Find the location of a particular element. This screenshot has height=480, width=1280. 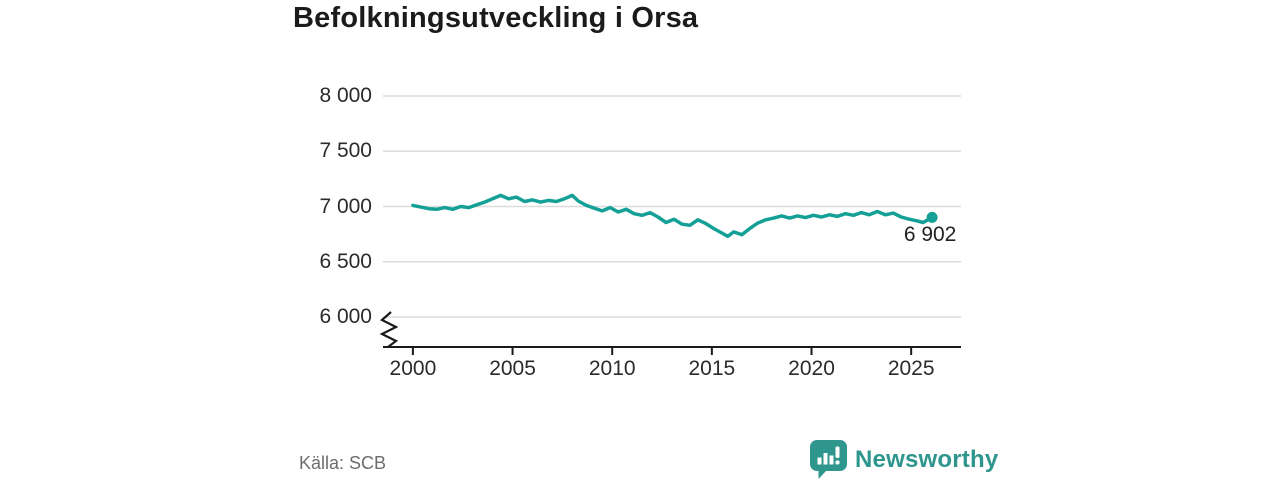

y-axis-tick-label: 6 500 is located at coordinates (345, 261).